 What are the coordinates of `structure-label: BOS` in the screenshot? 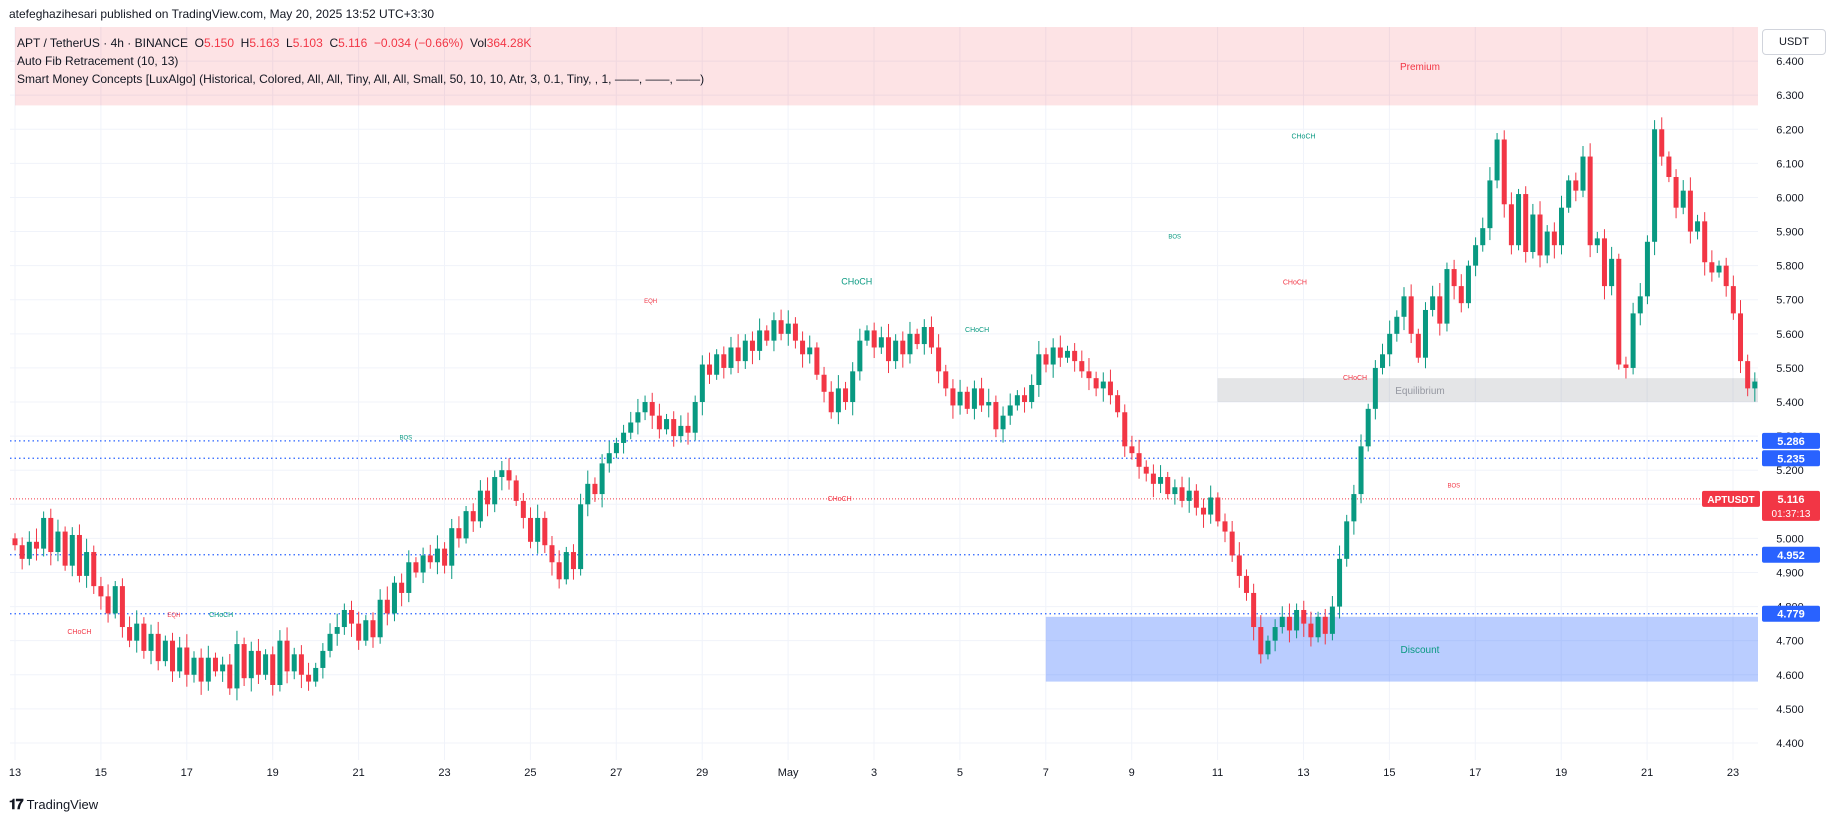 It's located at (1174, 237).